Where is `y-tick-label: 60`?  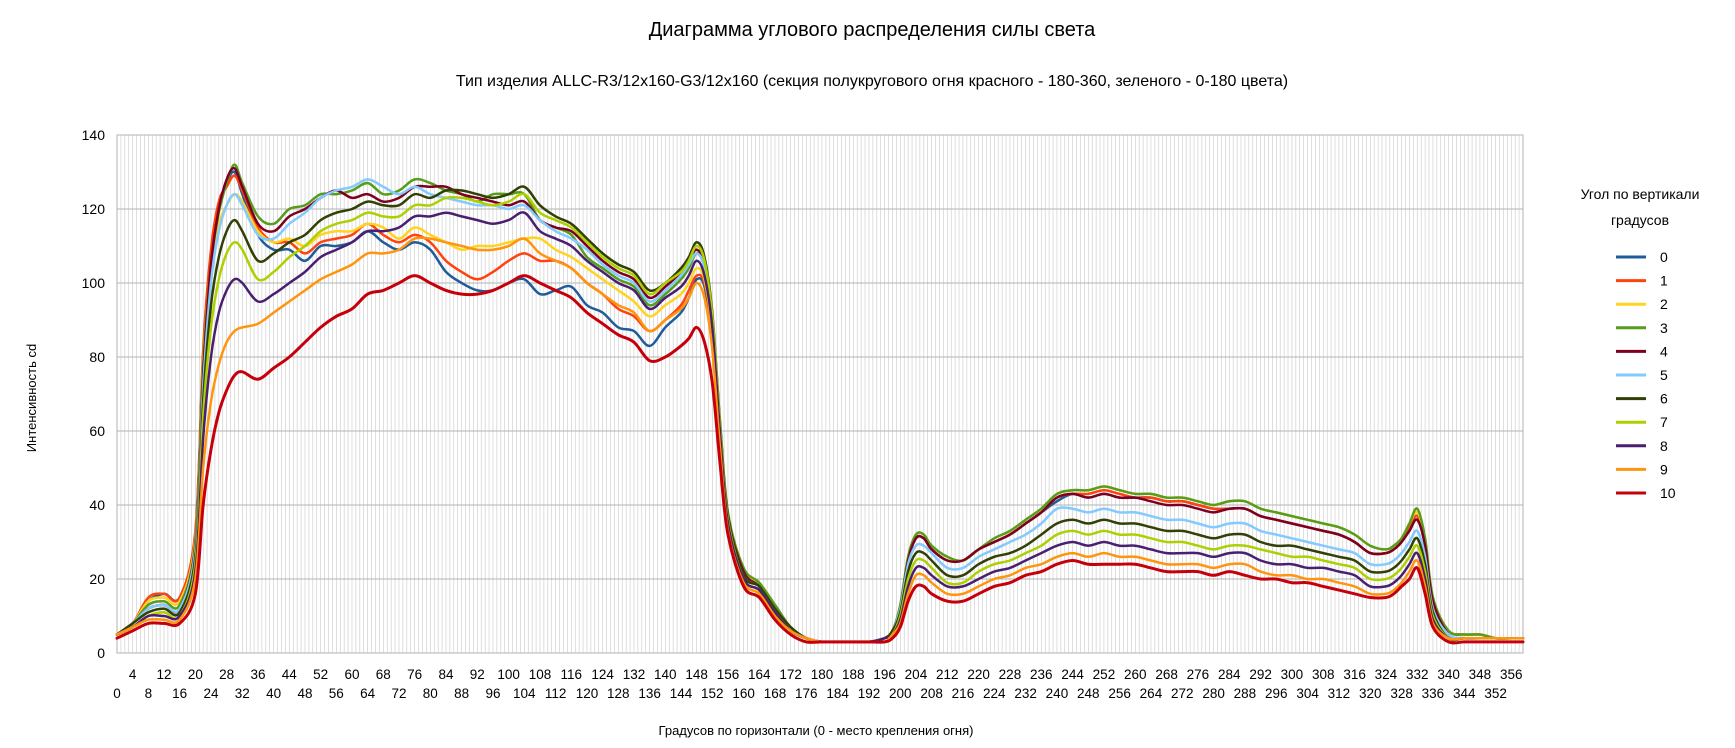
y-tick-label: 60 is located at coordinates (97, 431).